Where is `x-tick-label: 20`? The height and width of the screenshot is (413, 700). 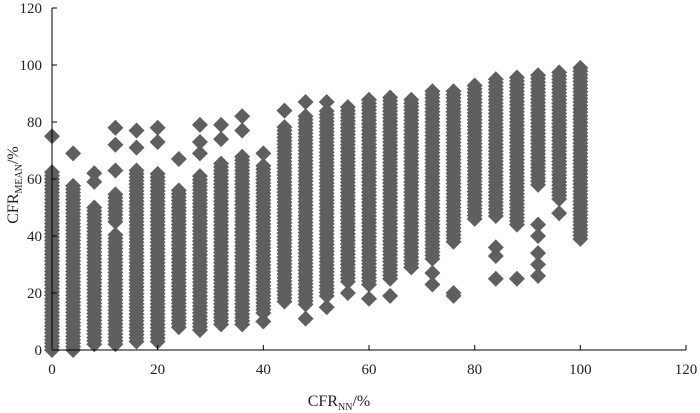
x-tick-label: 20 is located at coordinates (157, 370).